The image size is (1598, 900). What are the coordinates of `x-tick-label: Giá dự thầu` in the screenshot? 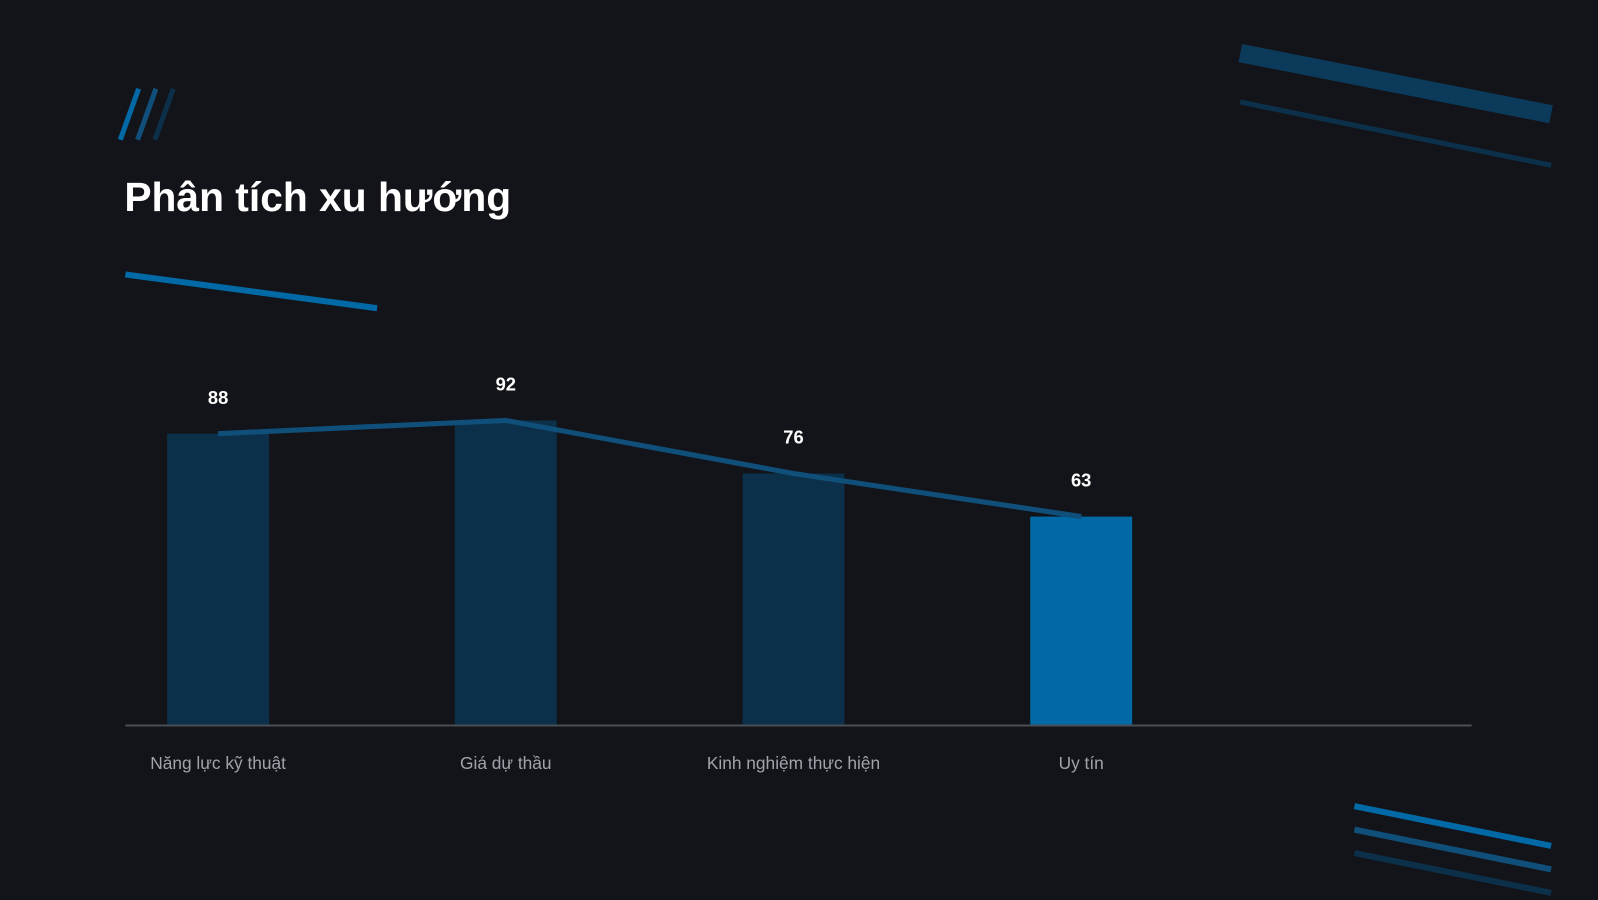 It's located at (506, 763).